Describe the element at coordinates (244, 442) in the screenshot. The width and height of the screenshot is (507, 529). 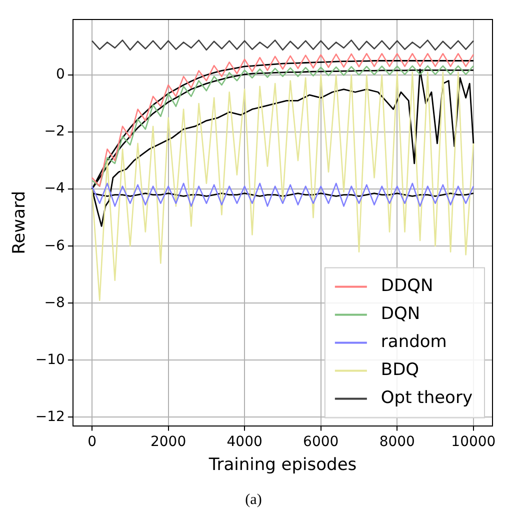
I see `x-tick-label: 4000` at that location.